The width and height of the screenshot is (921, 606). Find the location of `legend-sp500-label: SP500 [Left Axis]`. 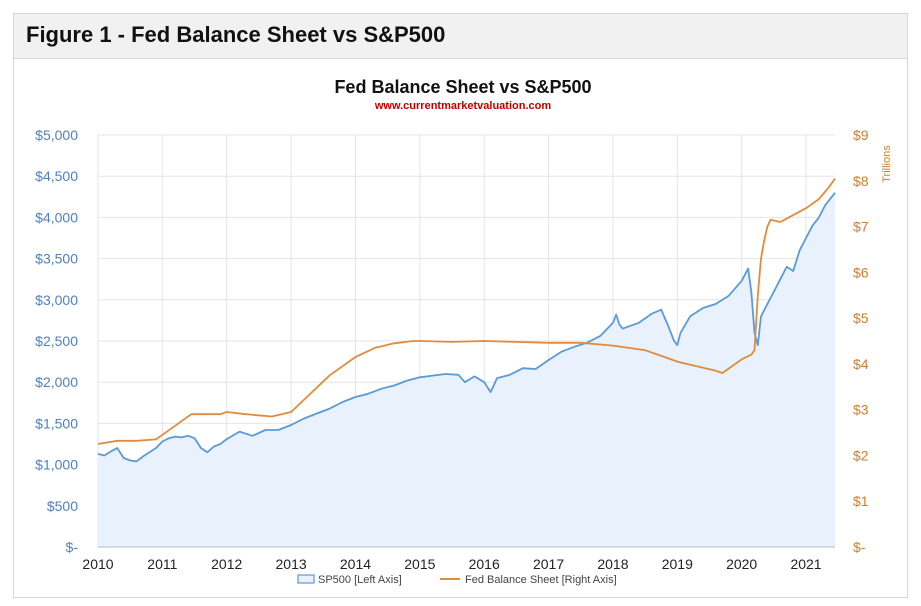

legend-sp500-label: SP500 [Left Axis] is located at coordinates (360, 580).